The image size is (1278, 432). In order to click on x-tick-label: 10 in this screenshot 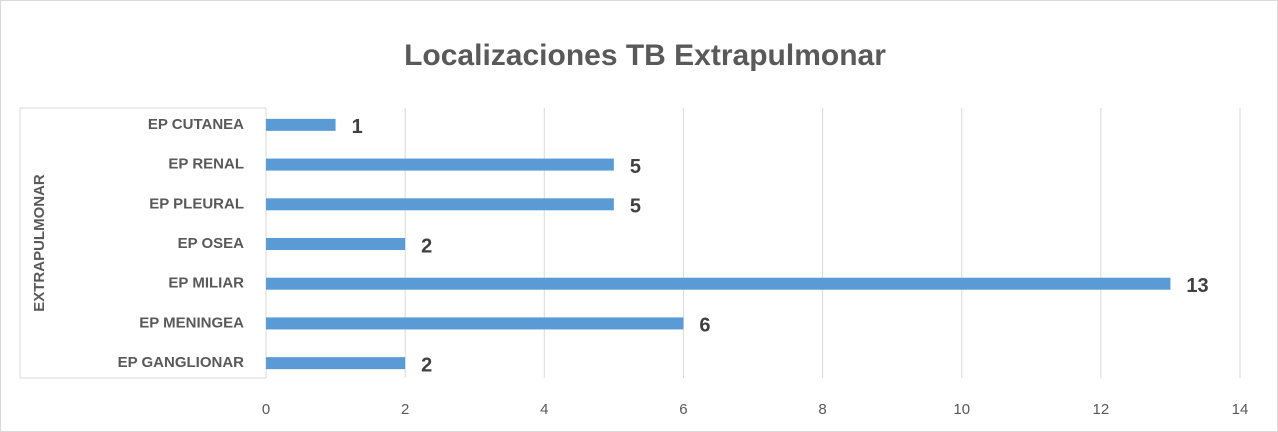, I will do `click(961, 409)`.